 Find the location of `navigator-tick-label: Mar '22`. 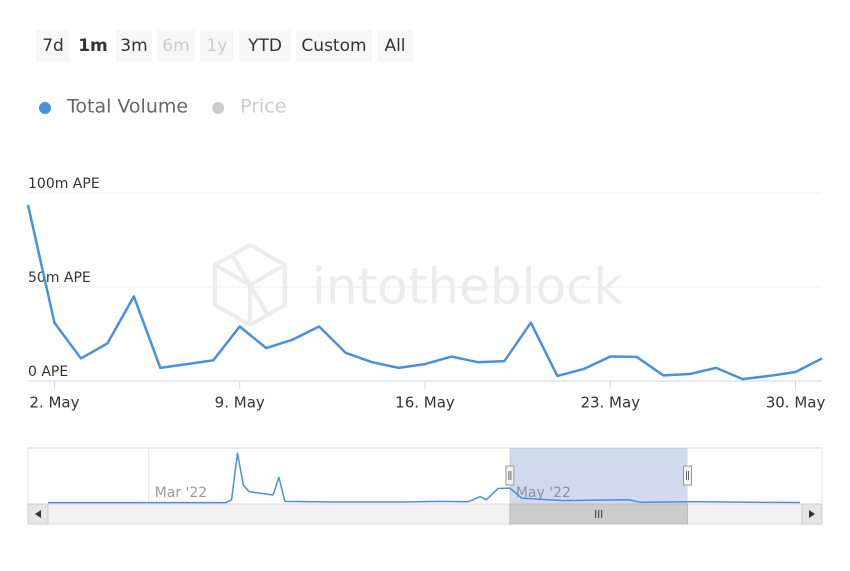

navigator-tick-label: Mar '22 is located at coordinates (181, 493).